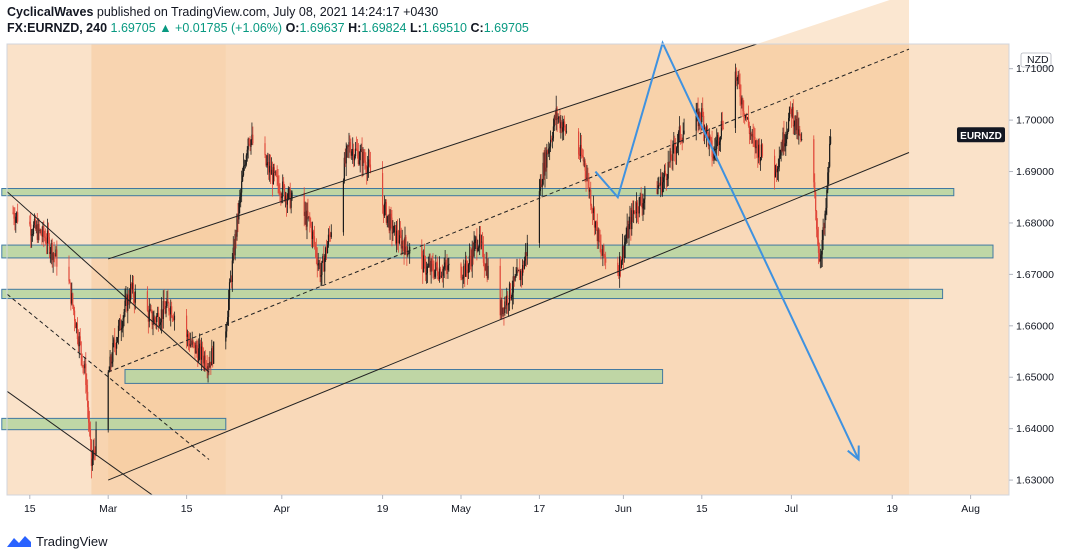 This screenshot has height=560, width=1073. What do you see at coordinates (1035, 275) in the screenshot?
I see `y-tick-label: 1.67000` at bounding box center [1035, 275].